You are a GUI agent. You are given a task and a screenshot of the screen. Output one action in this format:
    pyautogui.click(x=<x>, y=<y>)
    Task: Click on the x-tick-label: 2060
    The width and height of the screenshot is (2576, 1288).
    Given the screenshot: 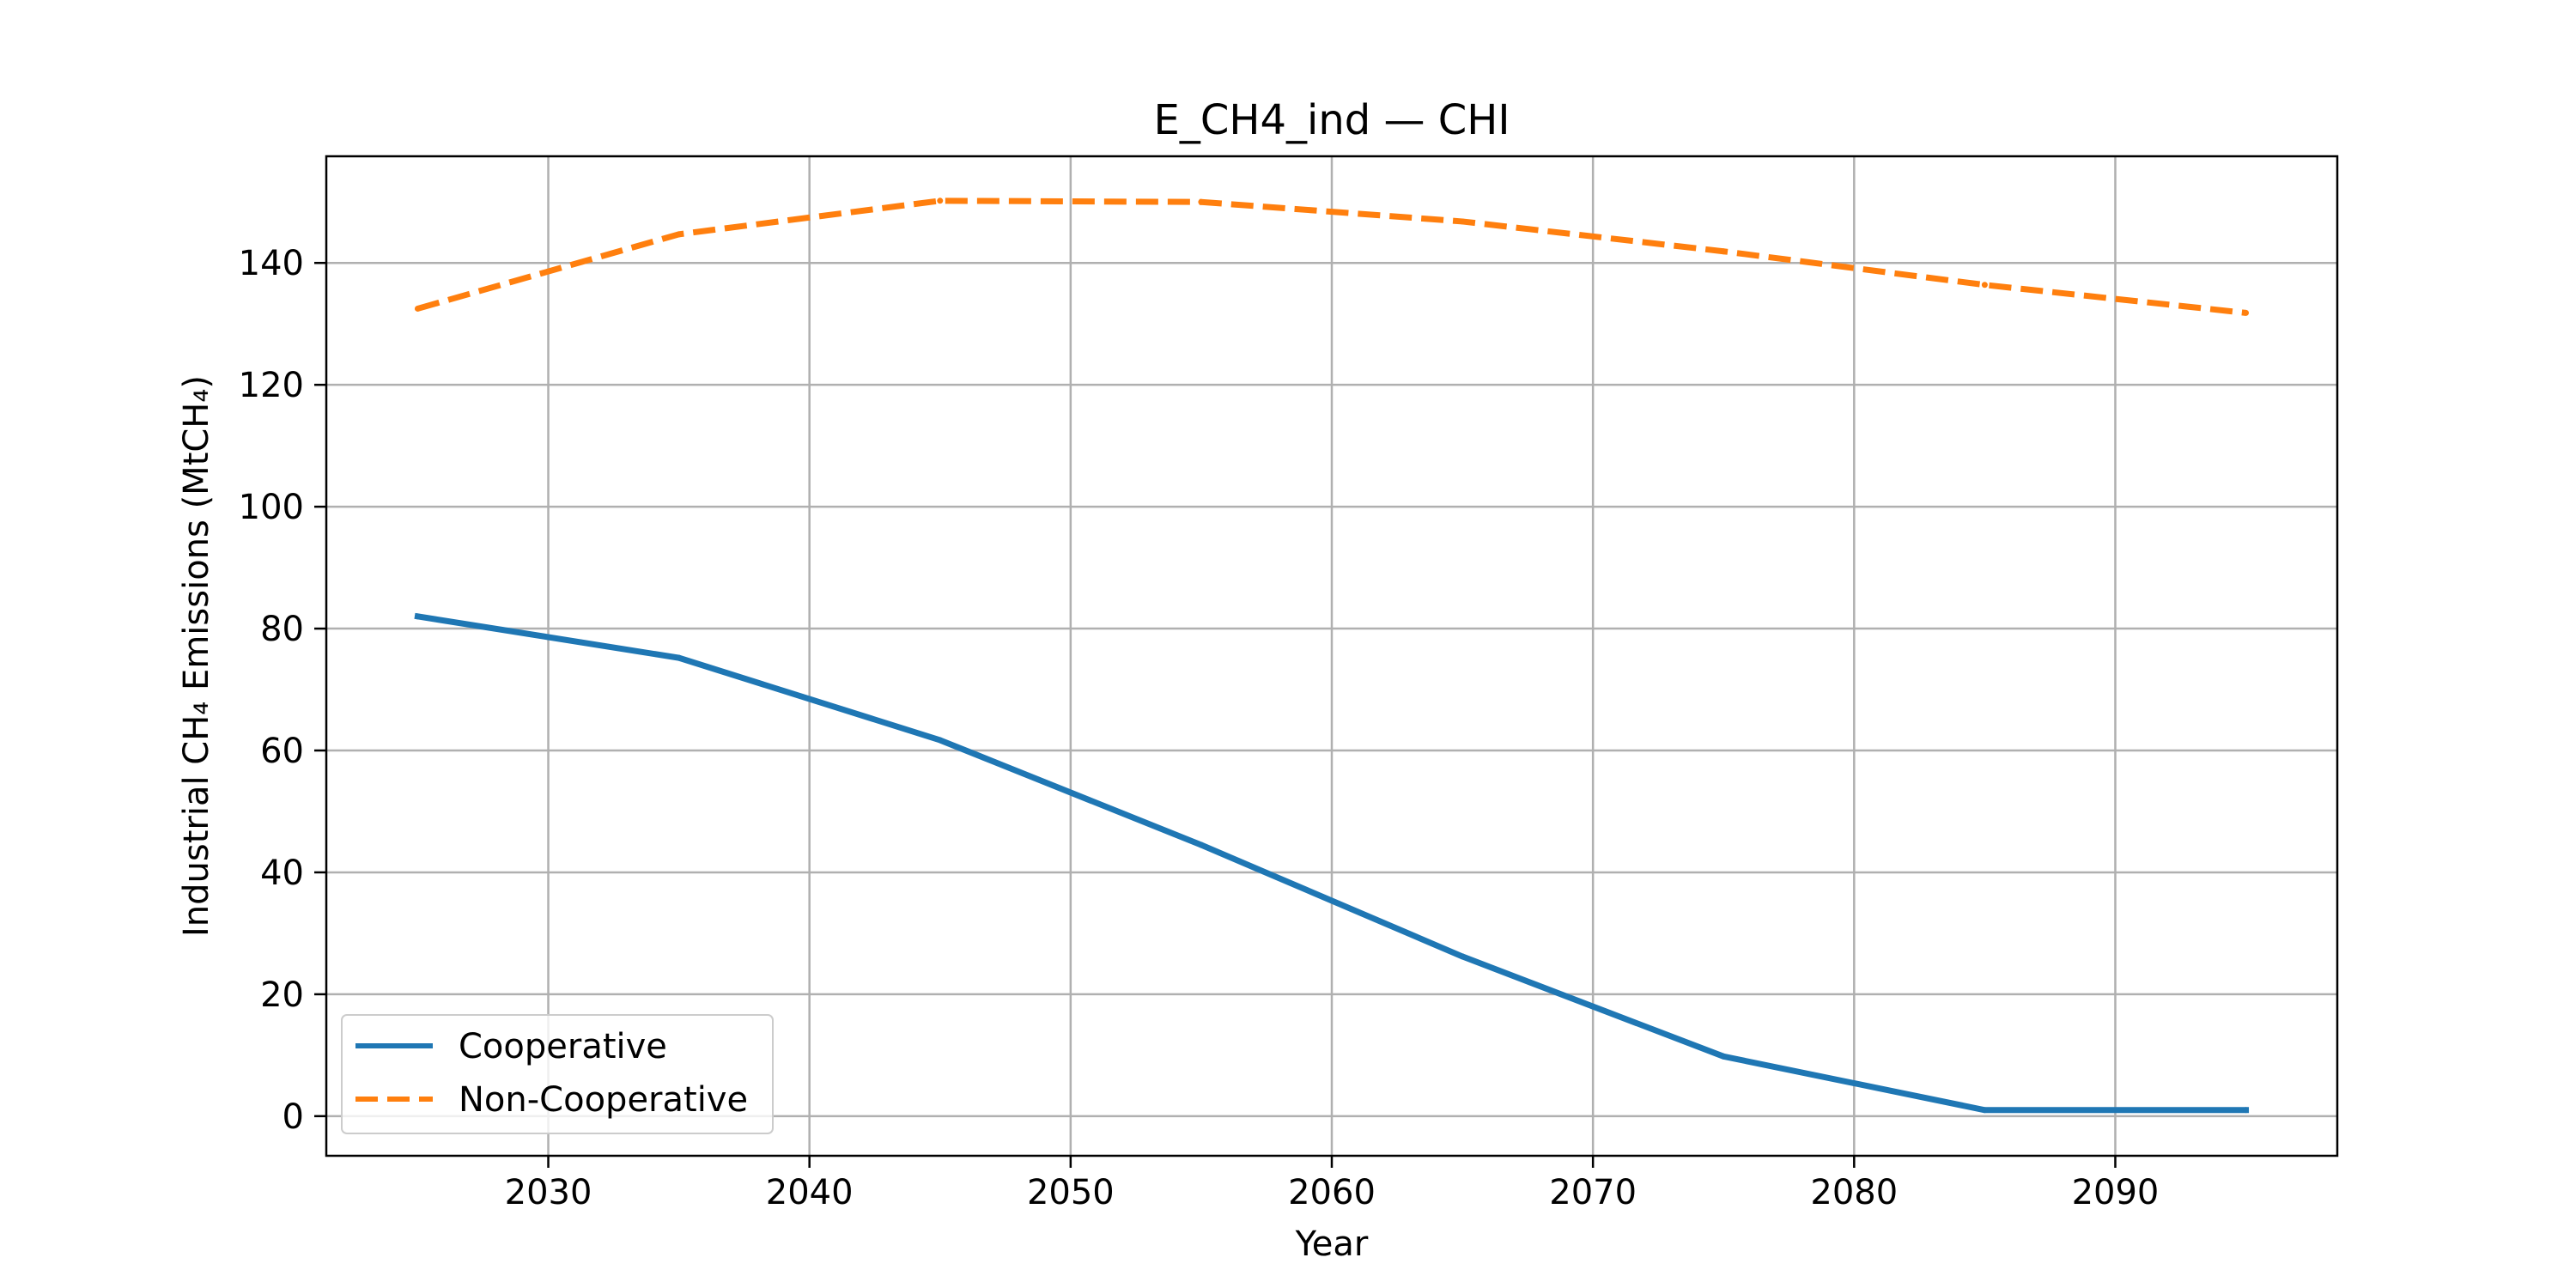 What is the action you would take?
    pyautogui.click(x=1332, y=1192)
    